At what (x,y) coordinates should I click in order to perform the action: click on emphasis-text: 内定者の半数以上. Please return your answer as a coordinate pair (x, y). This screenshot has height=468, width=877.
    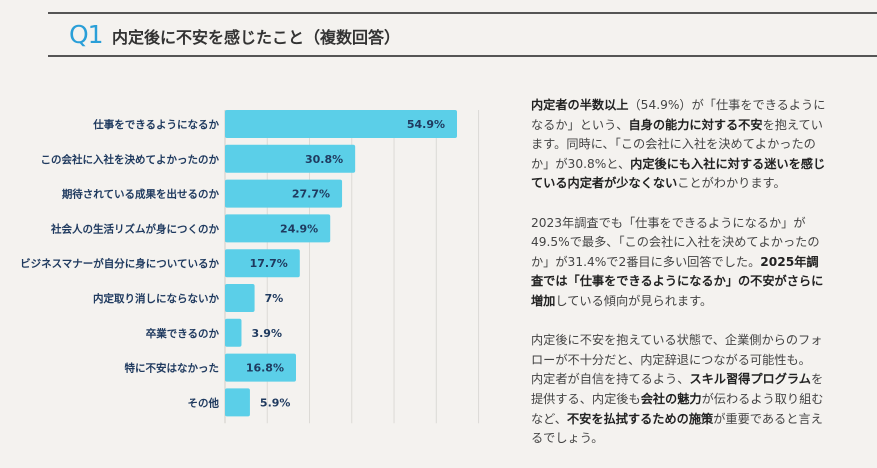
    Looking at the image, I should click on (580, 105).